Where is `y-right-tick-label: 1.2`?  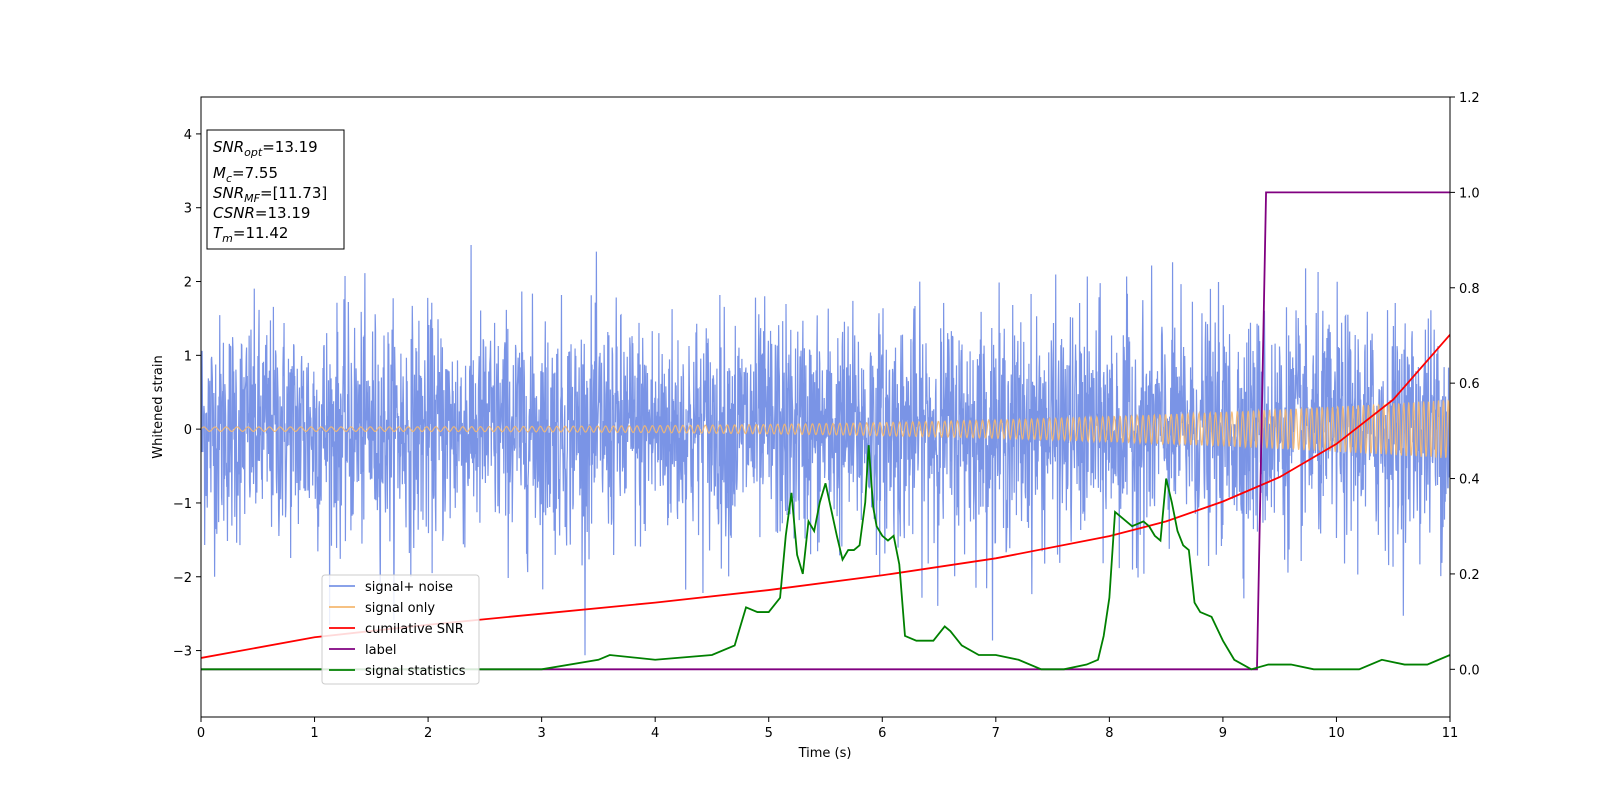
y-right-tick-label: 1.2 is located at coordinates (1469, 98).